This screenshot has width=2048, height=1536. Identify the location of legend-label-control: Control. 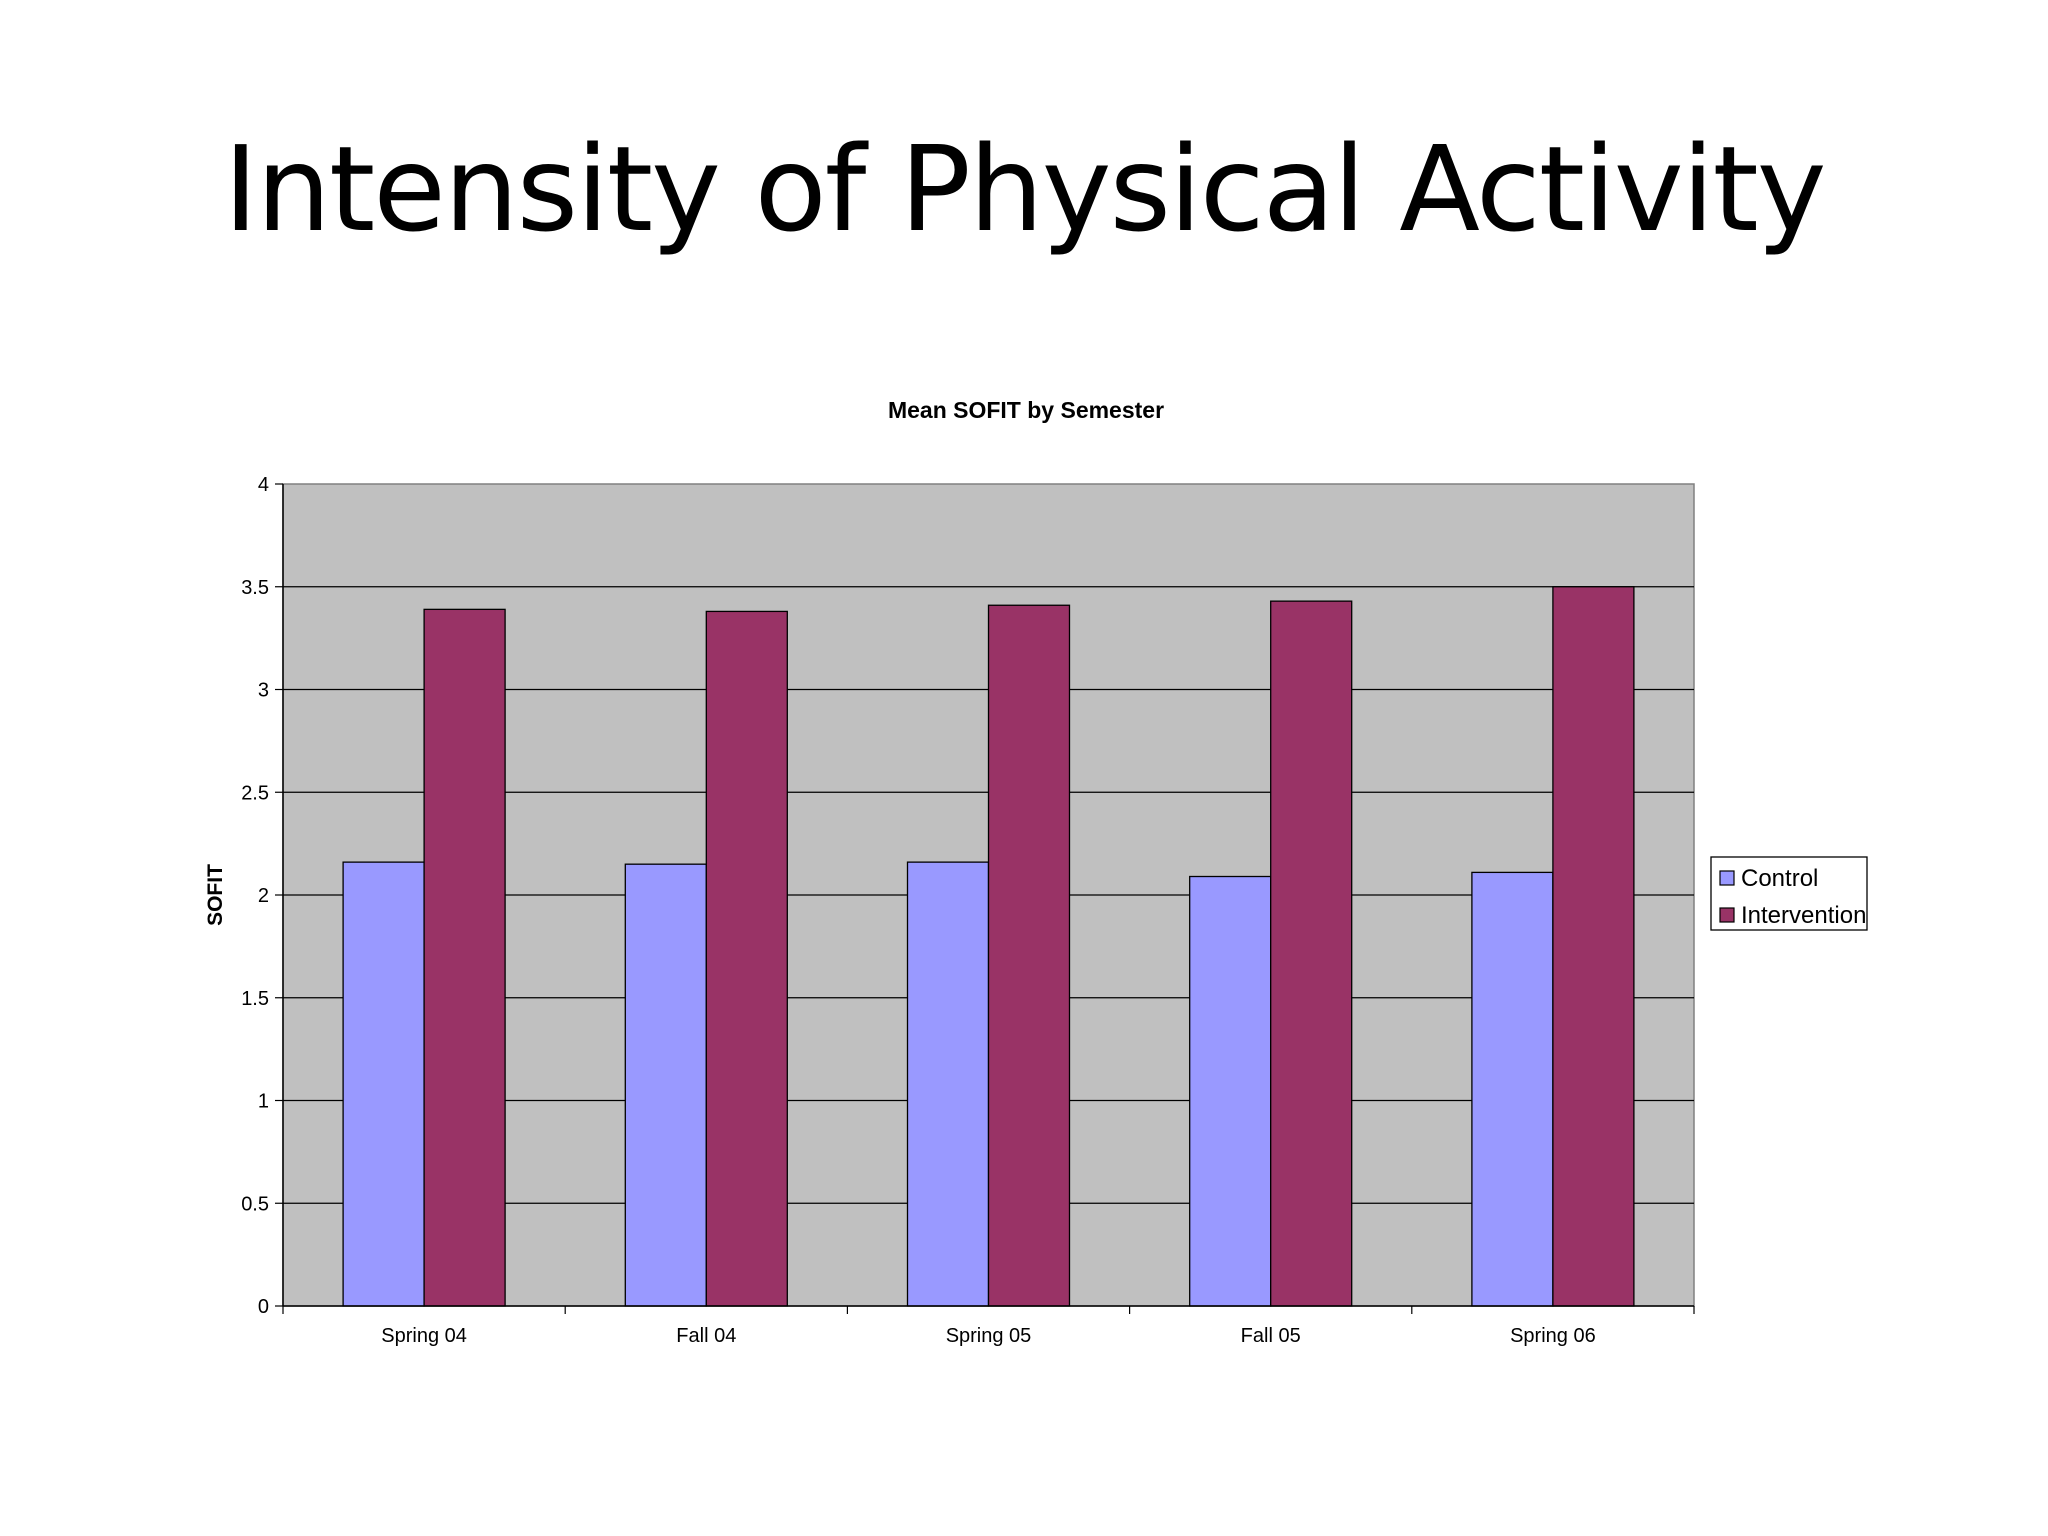
(1779, 878).